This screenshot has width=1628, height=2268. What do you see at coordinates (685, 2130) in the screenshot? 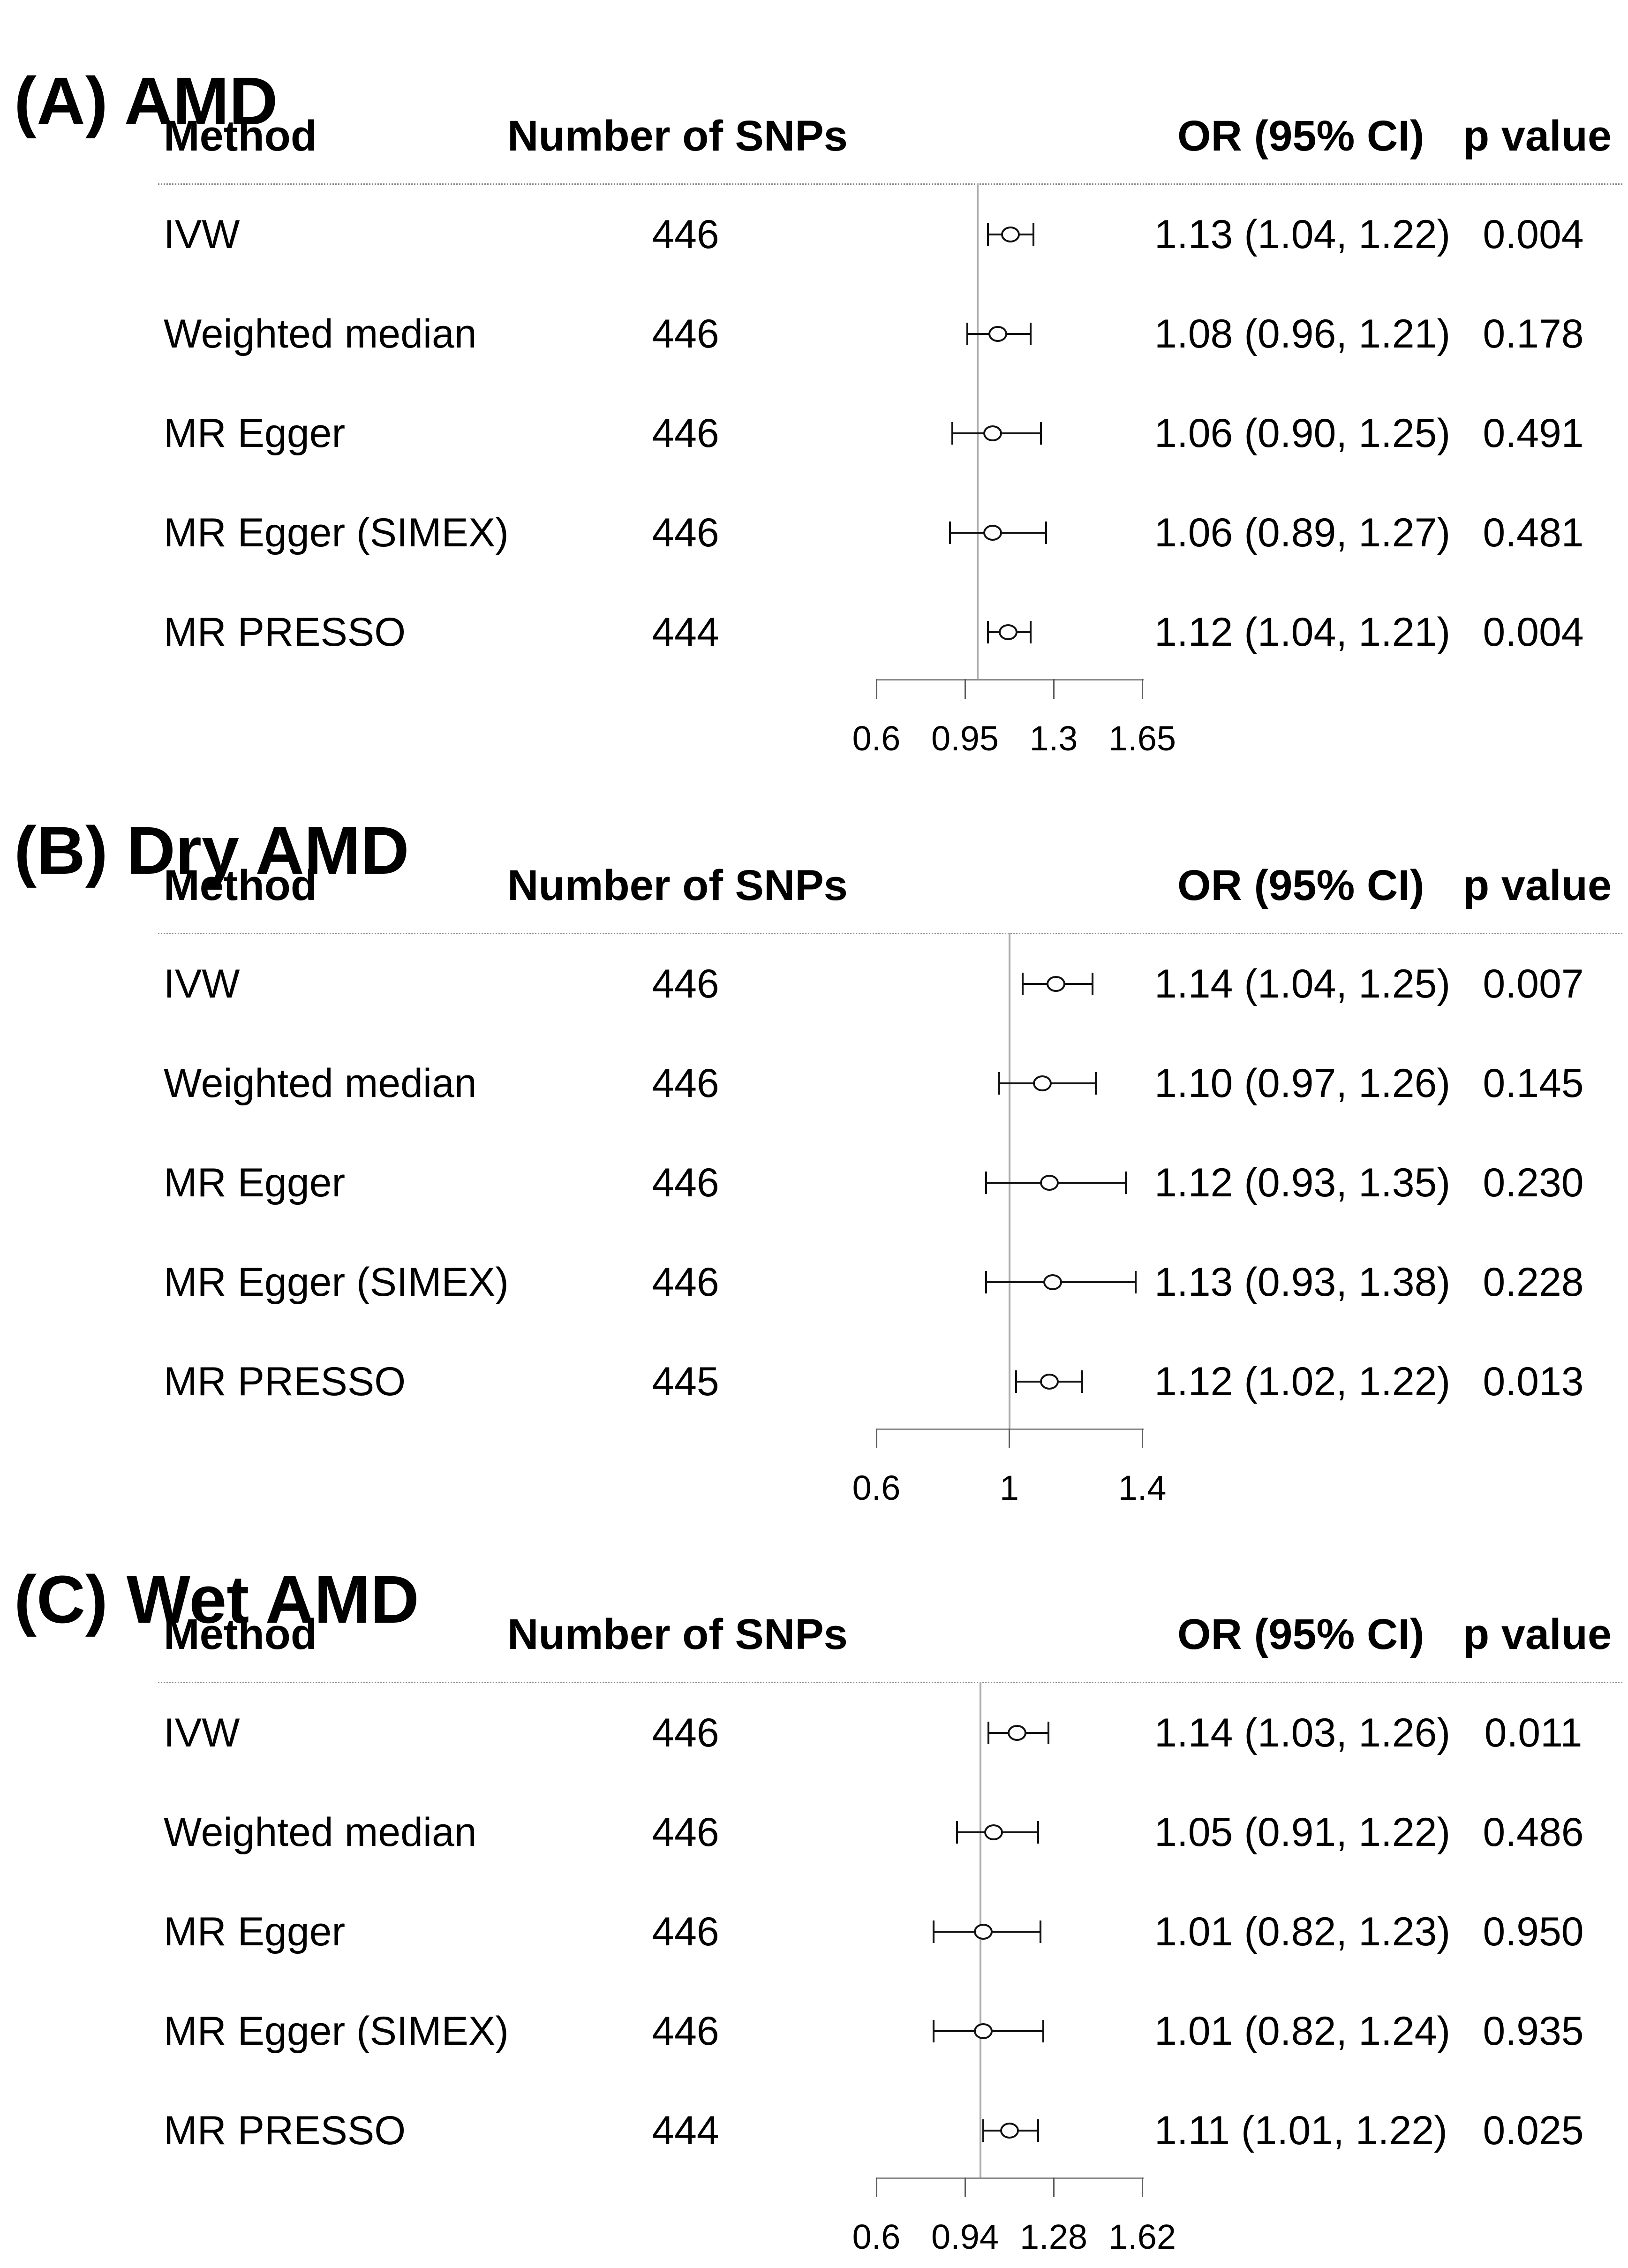
I see `snps-cell: 444` at bounding box center [685, 2130].